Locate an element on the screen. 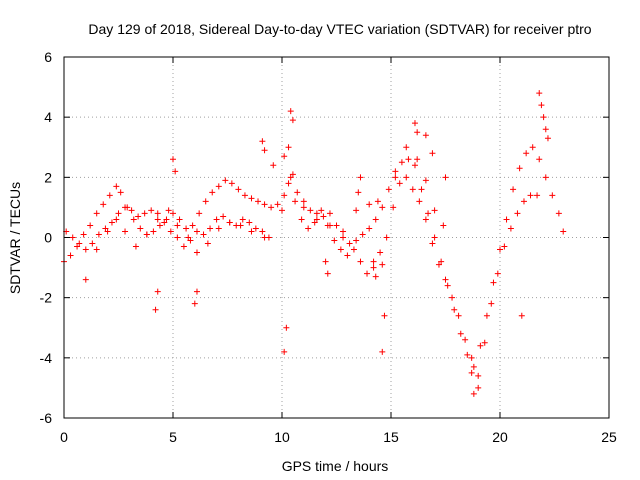  y-tick-label: -2 is located at coordinates (46, 298).